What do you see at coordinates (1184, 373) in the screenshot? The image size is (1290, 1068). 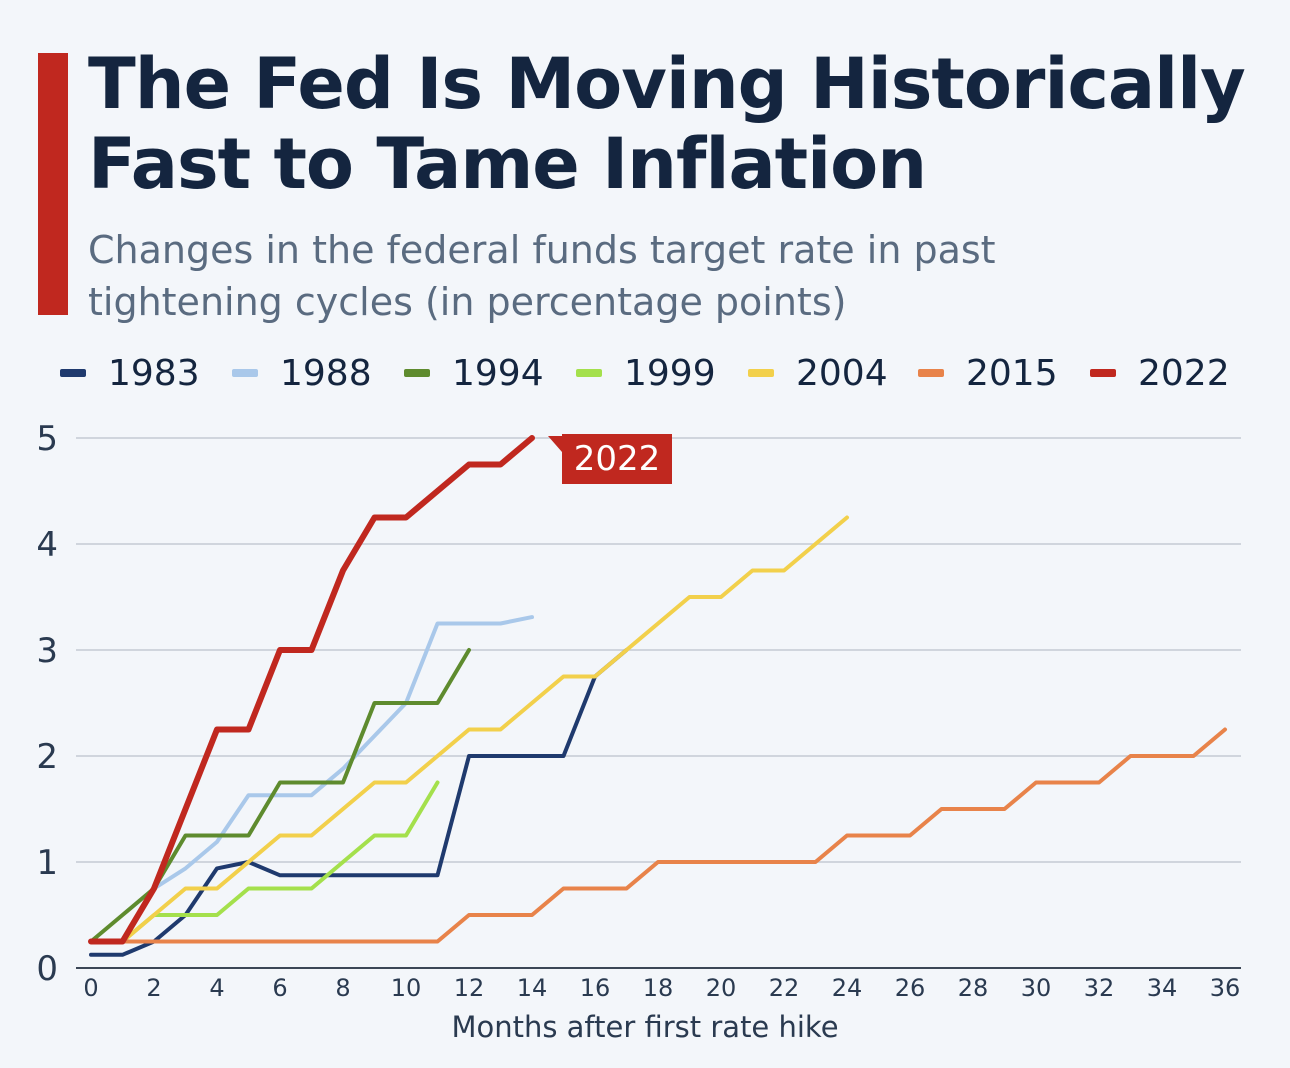 I see `legend-label: 2022` at bounding box center [1184, 373].